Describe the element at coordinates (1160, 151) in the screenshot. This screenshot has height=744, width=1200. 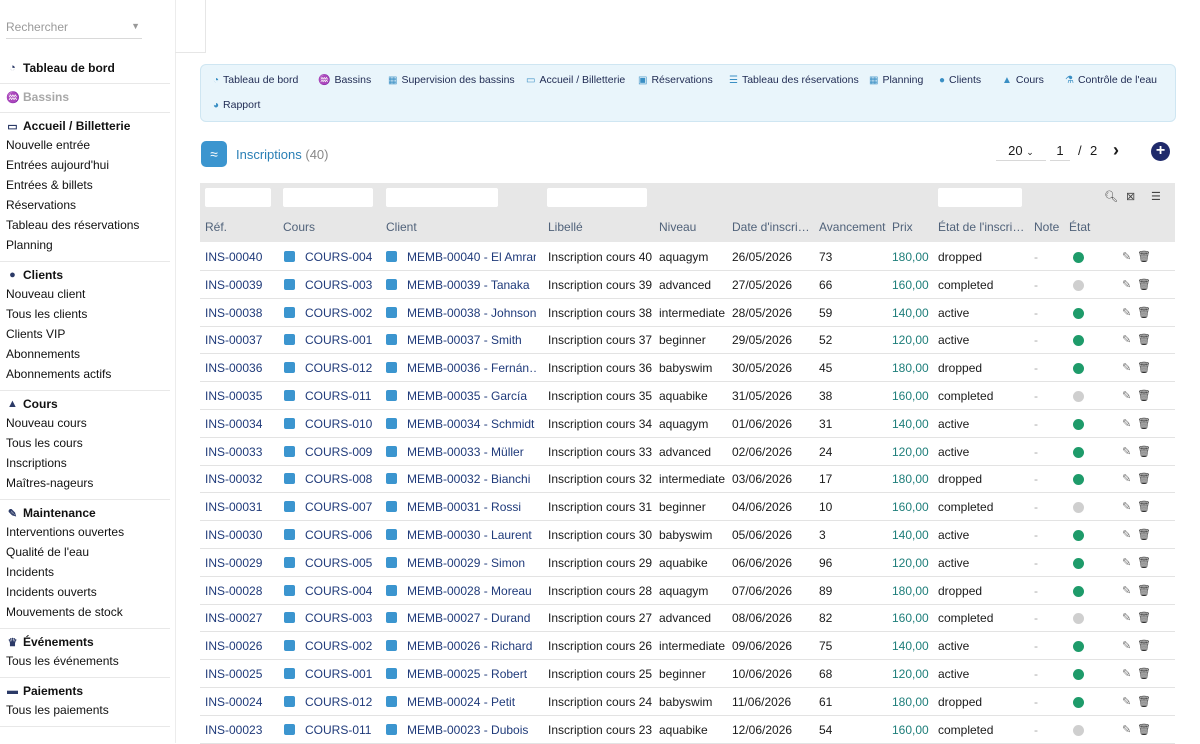
I see `add-record-button: +` at that location.